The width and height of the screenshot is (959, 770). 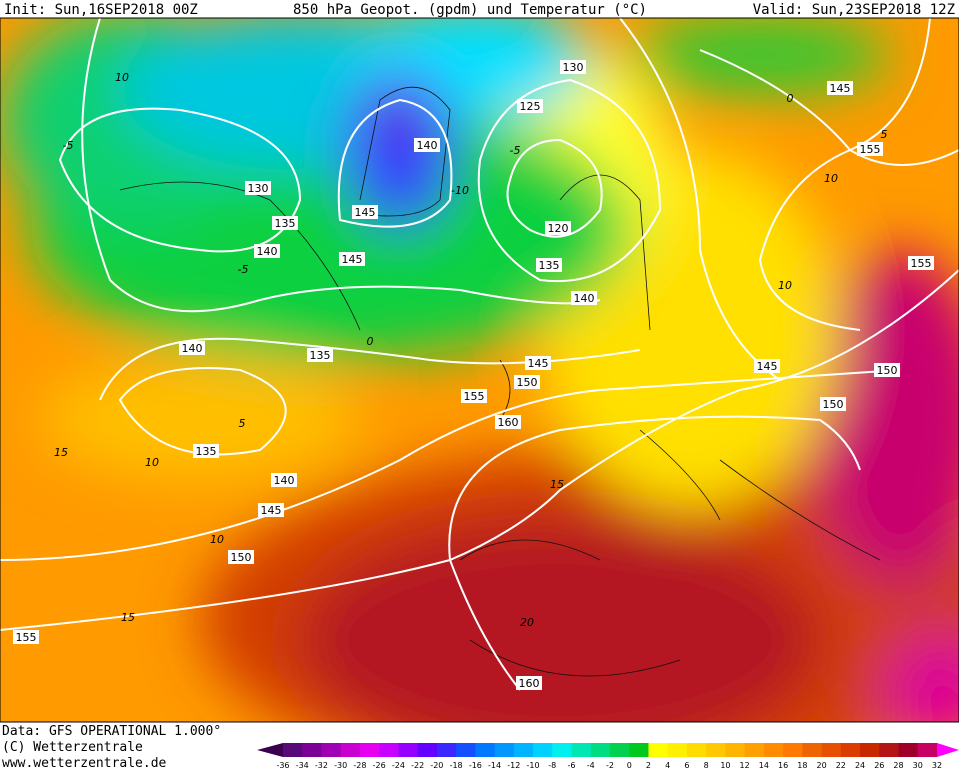 What do you see at coordinates (667, 765) in the screenshot?
I see `colorbar-label: 4` at bounding box center [667, 765].